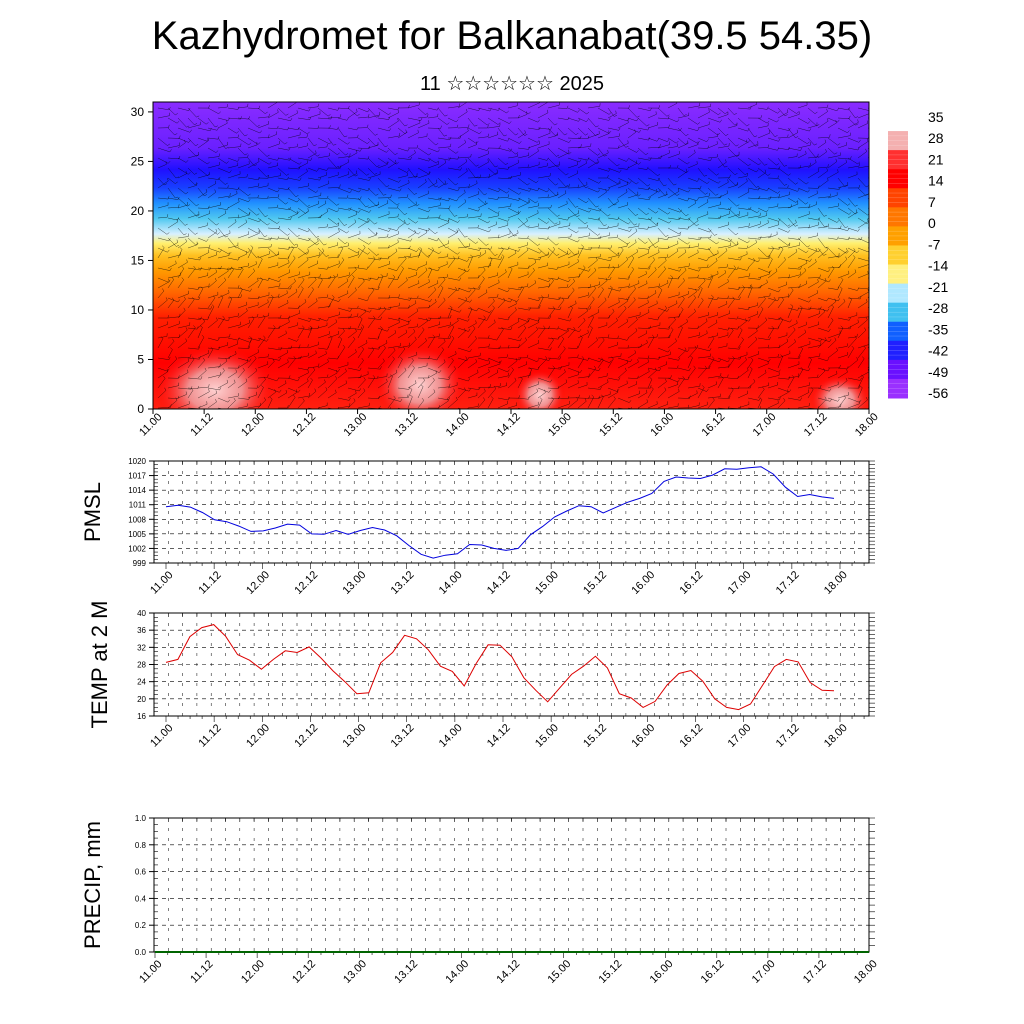 This screenshot has width=1024, height=1024. Describe the element at coordinates (547, 583) in the screenshot. I see `x-tick-label: 15.00` at that location.